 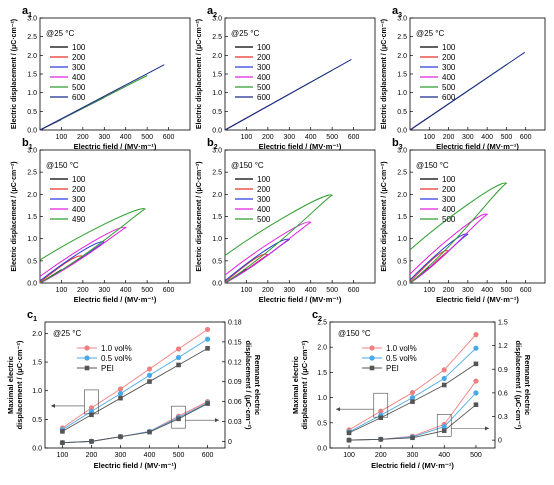 What do you see at coordinates (27, 12) in the screenshot?
I see `panel-label-a1: a1` at bounding box center [27, 12].